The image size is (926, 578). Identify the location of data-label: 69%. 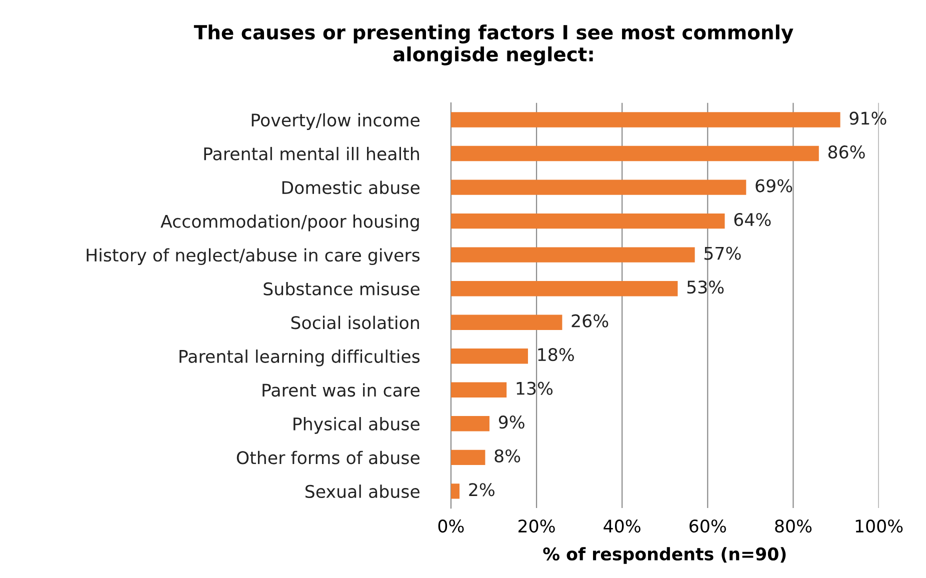
(774, 185).